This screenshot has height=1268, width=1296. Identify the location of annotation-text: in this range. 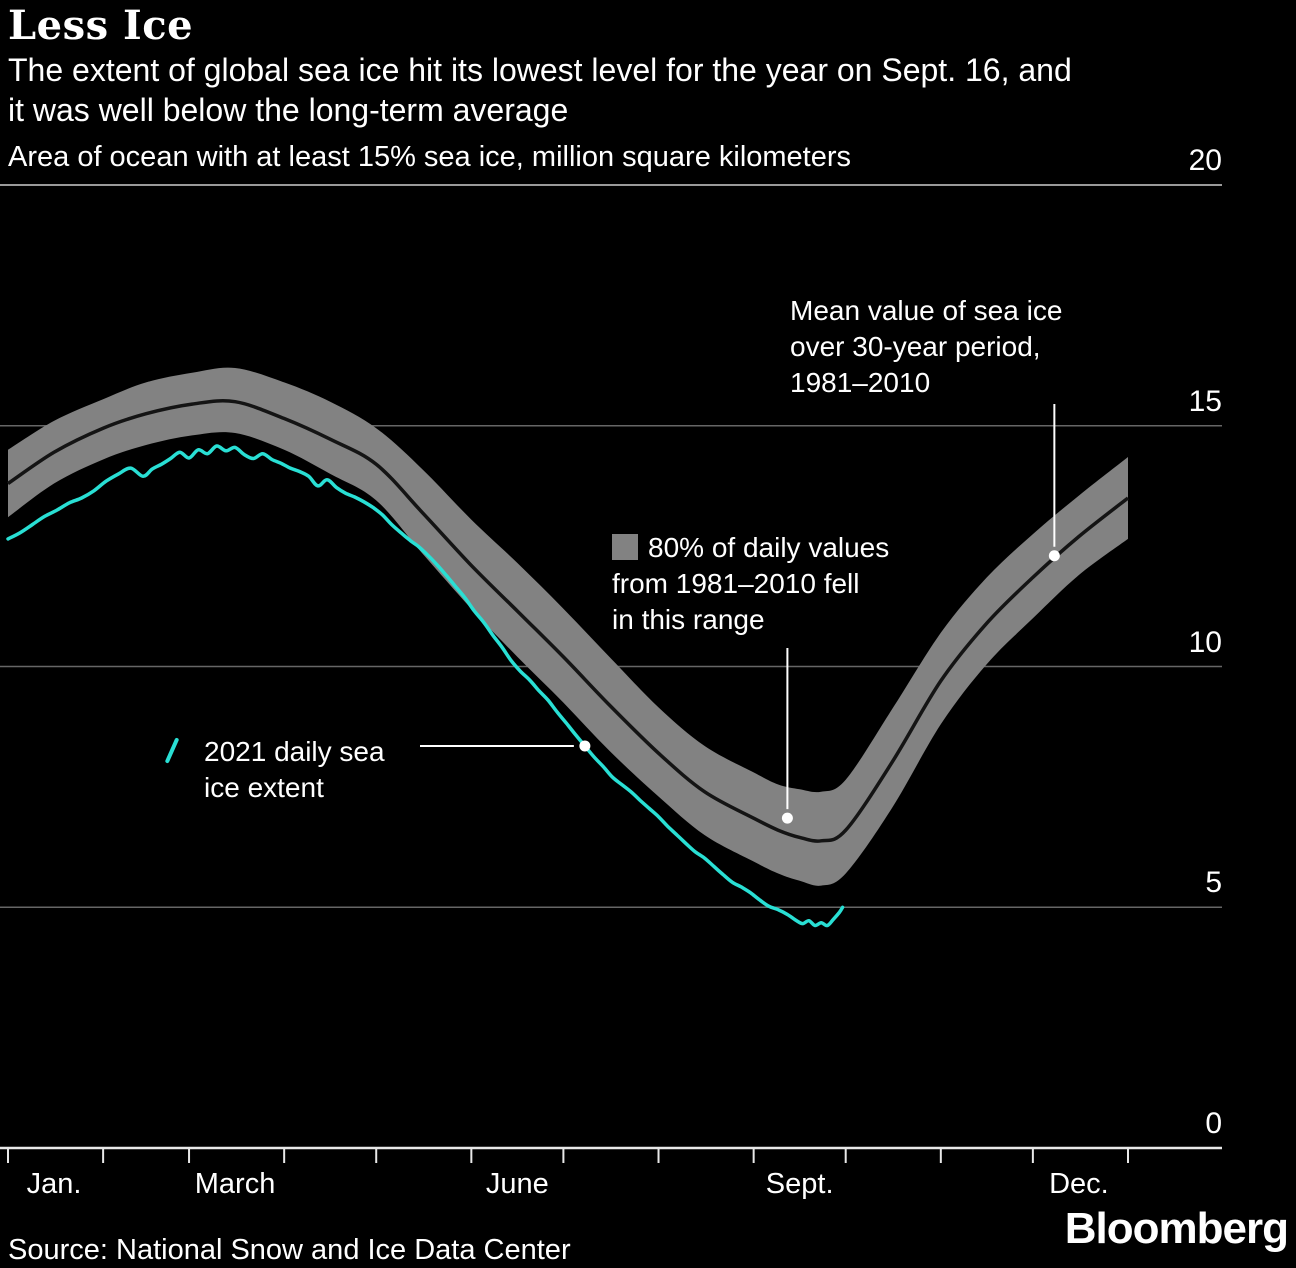
(688, 619).